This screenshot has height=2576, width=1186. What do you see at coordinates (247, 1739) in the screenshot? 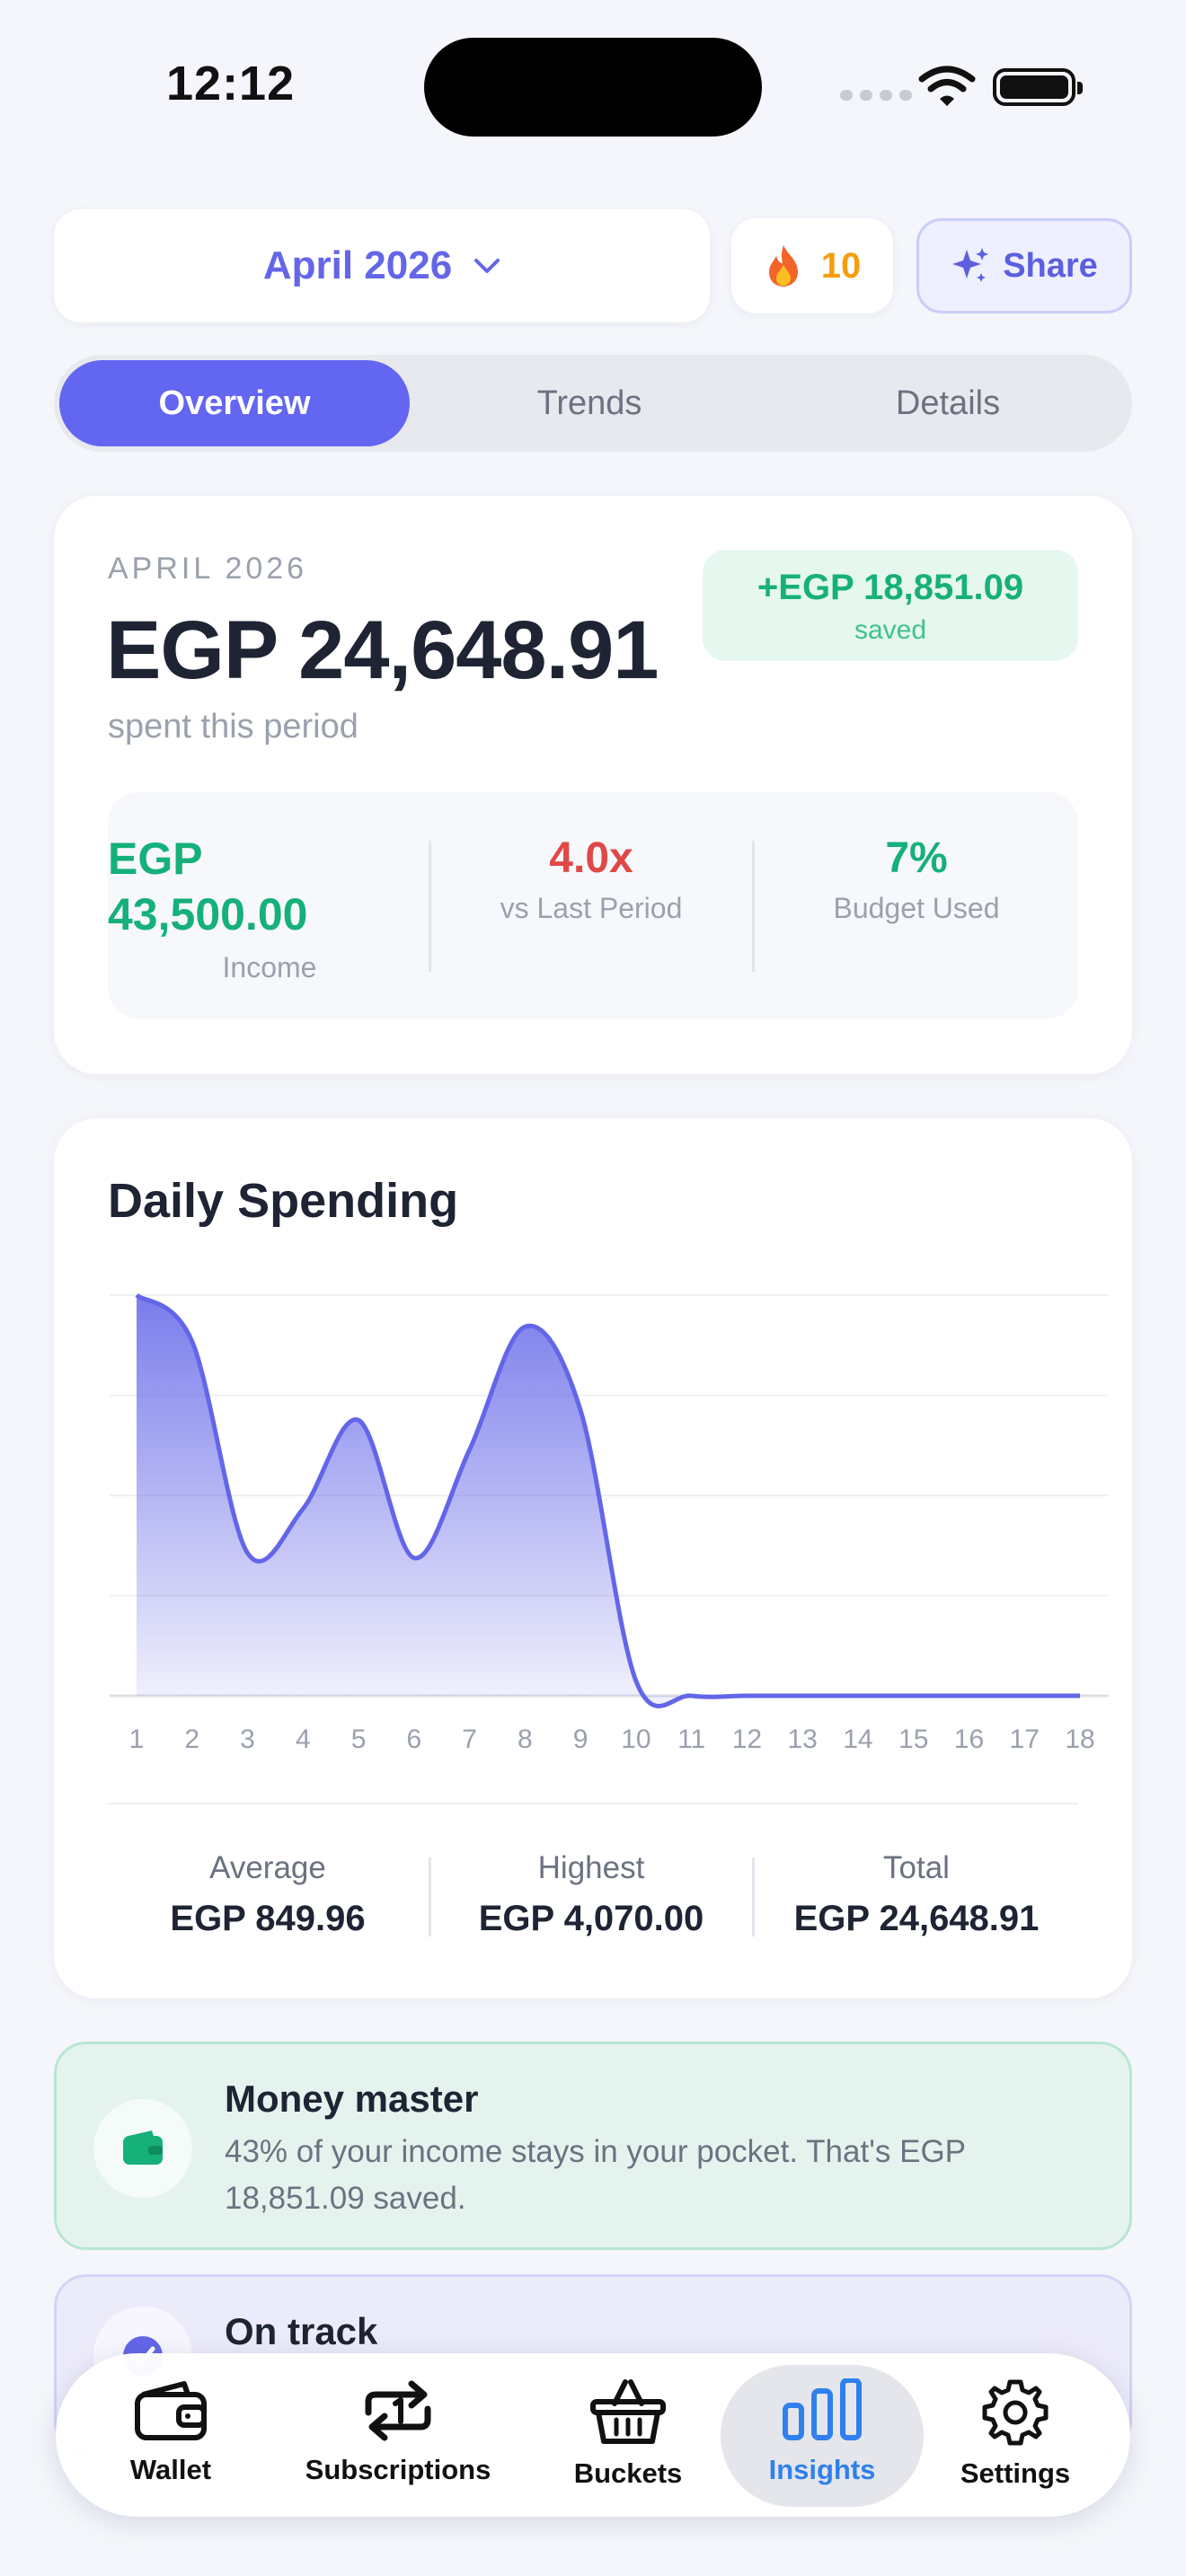
I see `x-tick-label: 3` at bounding box center [247, 1739].